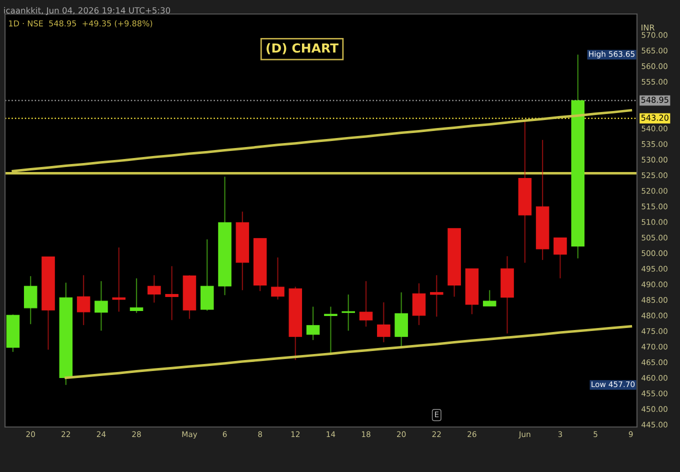 The image size is (680, 472). What do you see at coordinates (80, 24) in the screenshot?
I see `text: 1D · NSE 548.95 +49.35 (+9.88%)` at bounding box center [80, 24].